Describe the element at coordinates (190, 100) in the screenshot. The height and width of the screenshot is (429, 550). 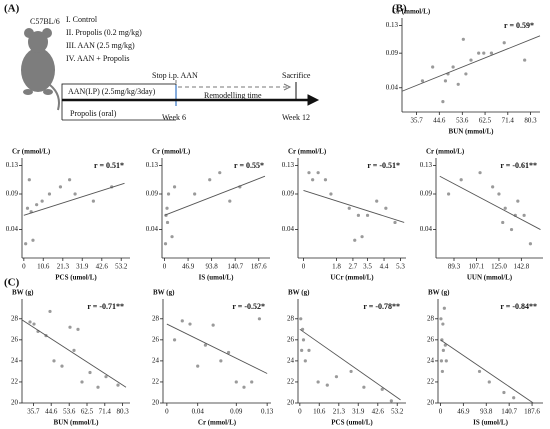
I see `timeline` at that location.